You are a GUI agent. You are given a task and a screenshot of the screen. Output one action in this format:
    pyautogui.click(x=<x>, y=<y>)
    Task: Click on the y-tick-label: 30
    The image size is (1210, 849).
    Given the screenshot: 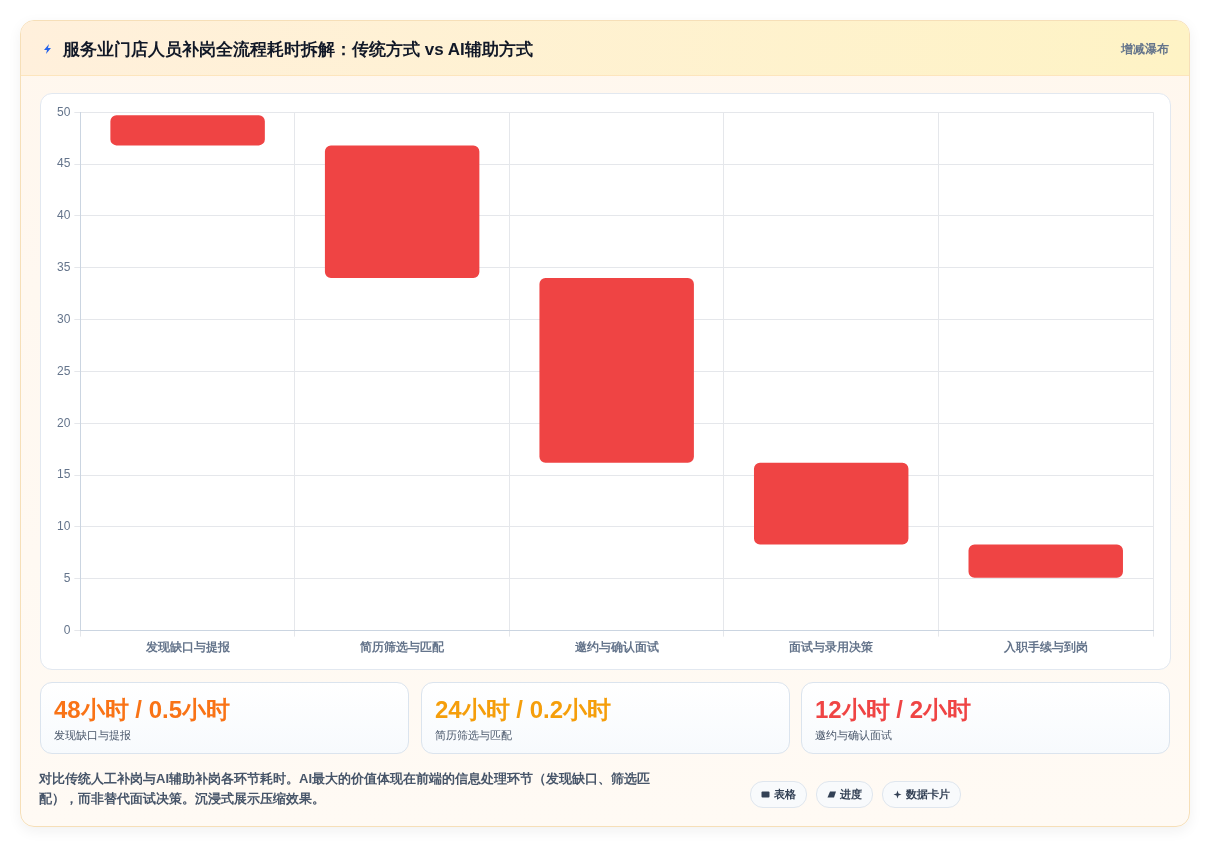 What is the action you would take?
    pyautogui.click(x=63, y=318)
    